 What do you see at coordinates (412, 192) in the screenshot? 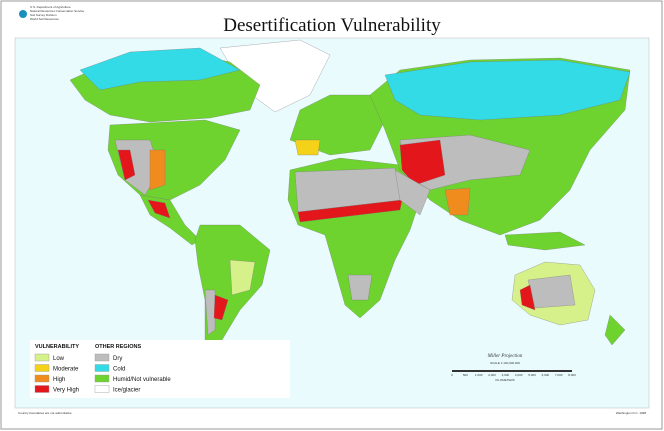
I see `arabia-dry` at bounding box center [412, 192].